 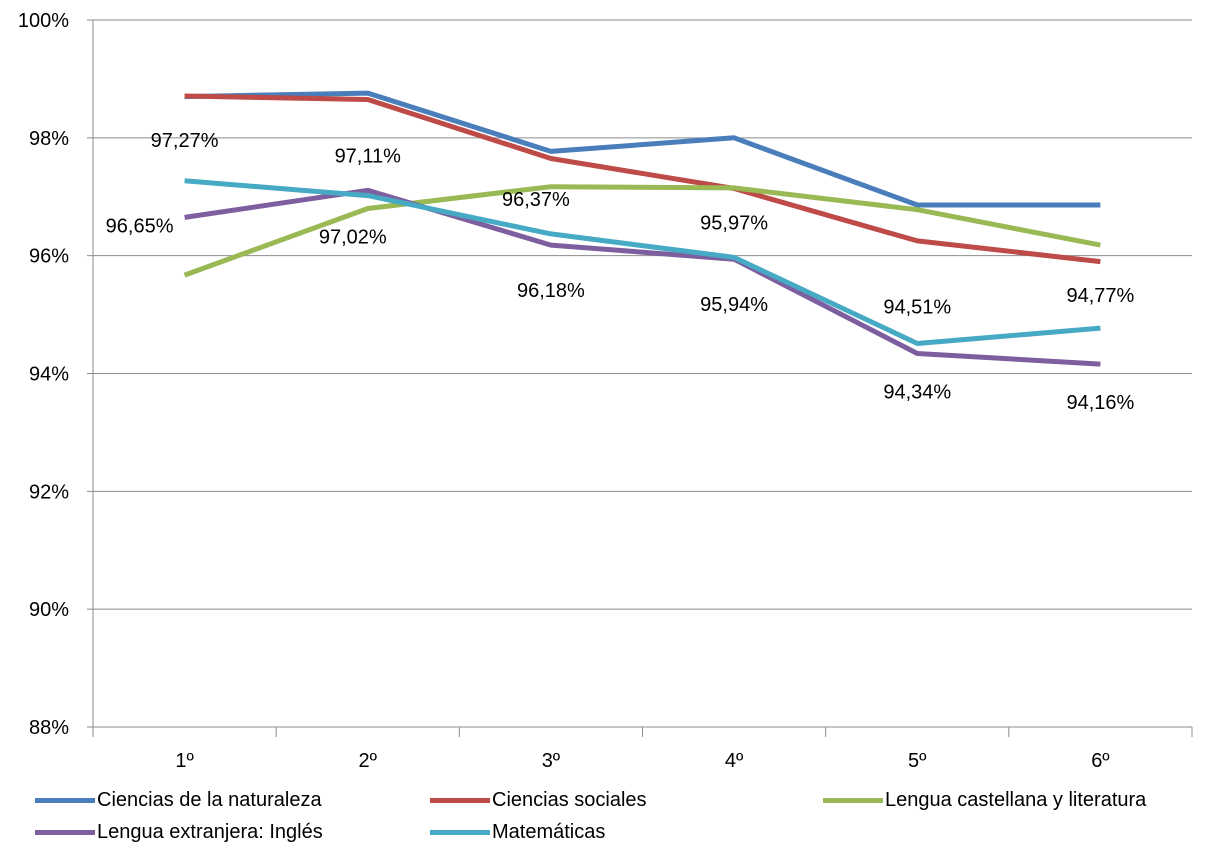 What do you see at coordinates (1016, 799) in the screenshot?
I see `legend-label: Lengua castellana y literatura` at bounding box center [1016, 799].